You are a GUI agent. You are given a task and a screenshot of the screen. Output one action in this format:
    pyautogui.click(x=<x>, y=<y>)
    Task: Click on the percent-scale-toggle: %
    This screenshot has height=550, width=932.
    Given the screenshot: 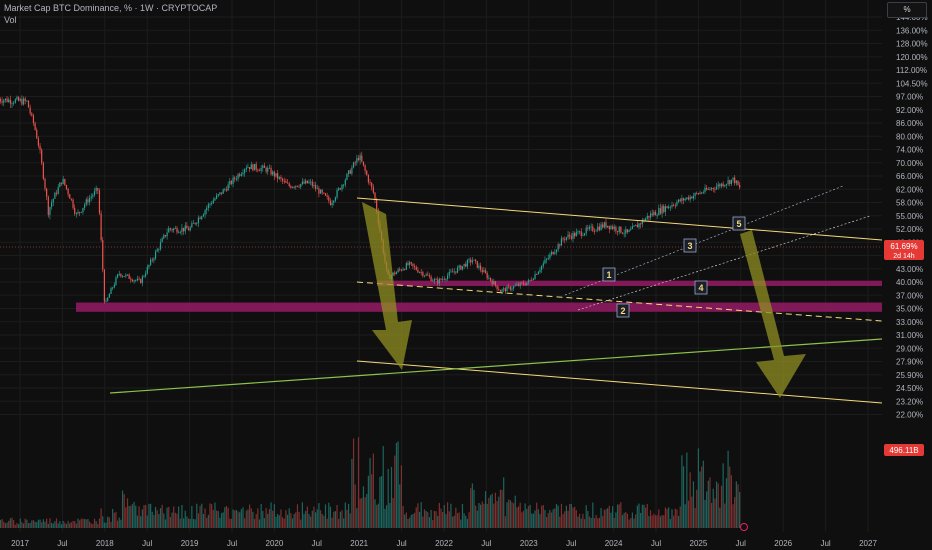 What is the action you would take?
    pyautogui.click(x=907, y=10)
    